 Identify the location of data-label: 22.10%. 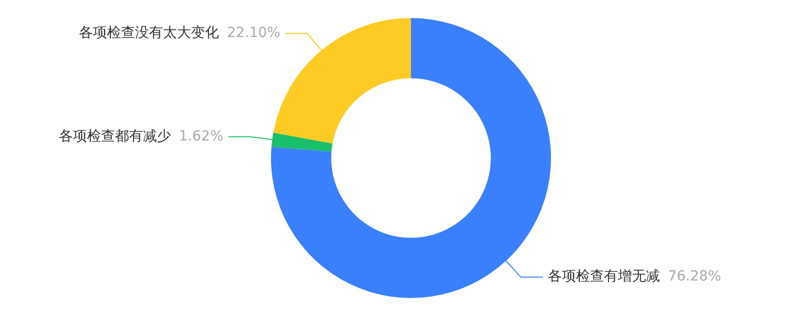
(253, 33).